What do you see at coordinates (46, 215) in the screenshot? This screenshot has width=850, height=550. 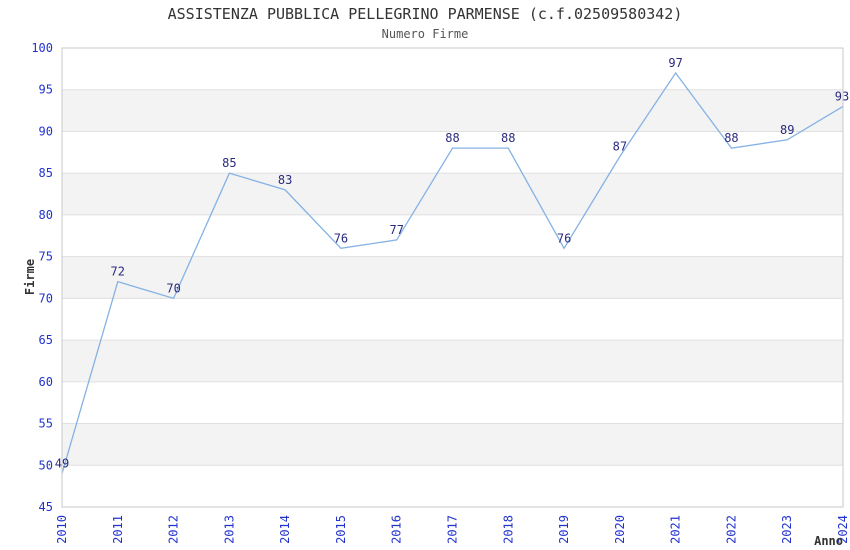 I see `y-tick-label: 80` at bounding box center [46, 215].